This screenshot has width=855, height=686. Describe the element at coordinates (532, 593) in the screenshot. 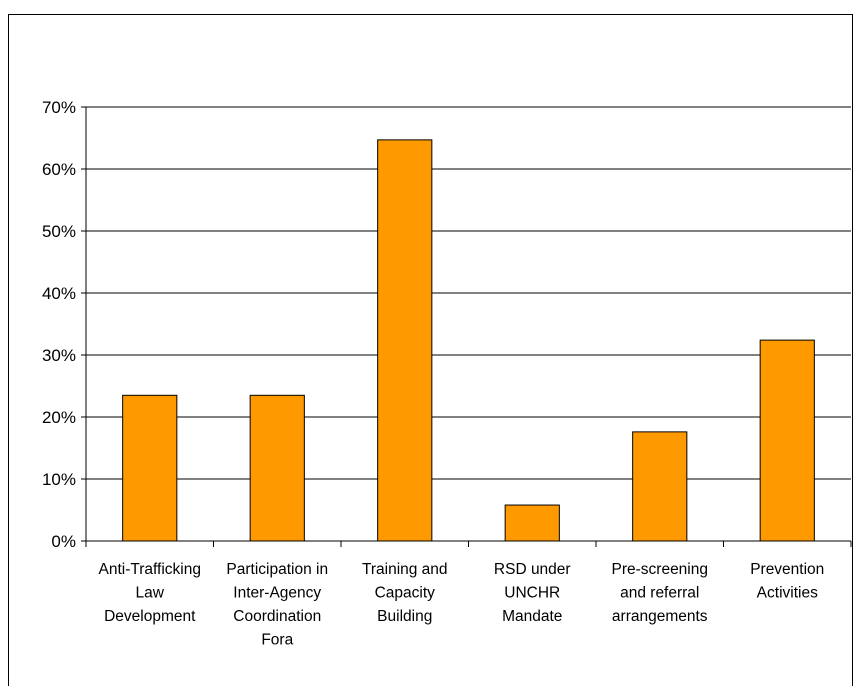

I see `category-label: RSD under UNCHR Mandate` at that location.